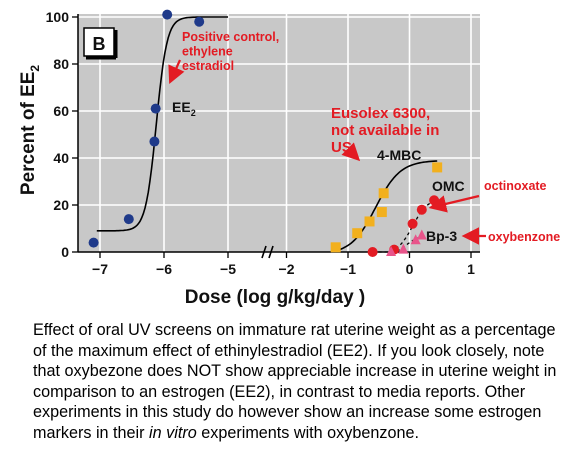 The width and height of the screenshot is (582, 473). Describe the element at coordinates (399, 155) in the screenshot. I see `series-label-4-mbc: 4-MBC` at that location.